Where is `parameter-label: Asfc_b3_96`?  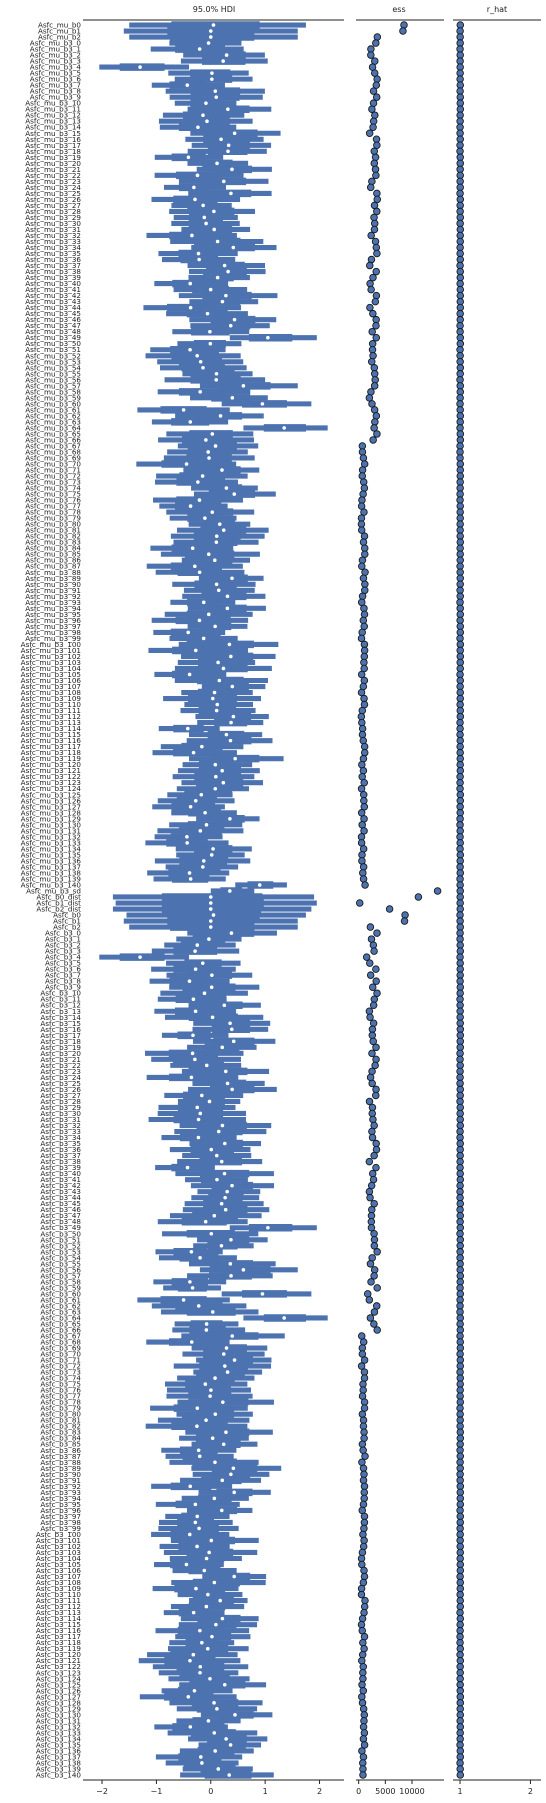
parameter-label: Asfc_b3_96 is located at coordinates (60, 1510).